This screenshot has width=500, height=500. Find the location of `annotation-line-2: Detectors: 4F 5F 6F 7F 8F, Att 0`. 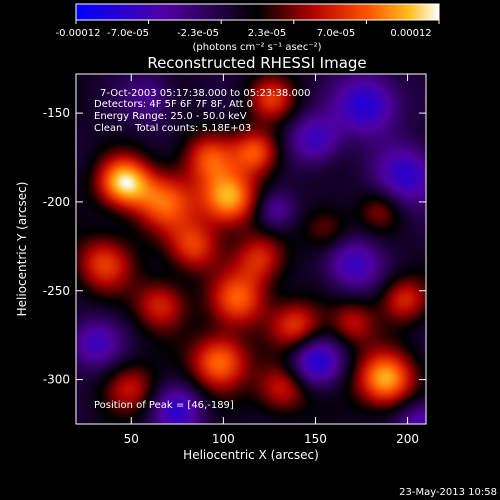

annotation-line-2: Detectors: 4F 5F 6F 7F 8F, Att 0 is located at coordinates (173, 104).